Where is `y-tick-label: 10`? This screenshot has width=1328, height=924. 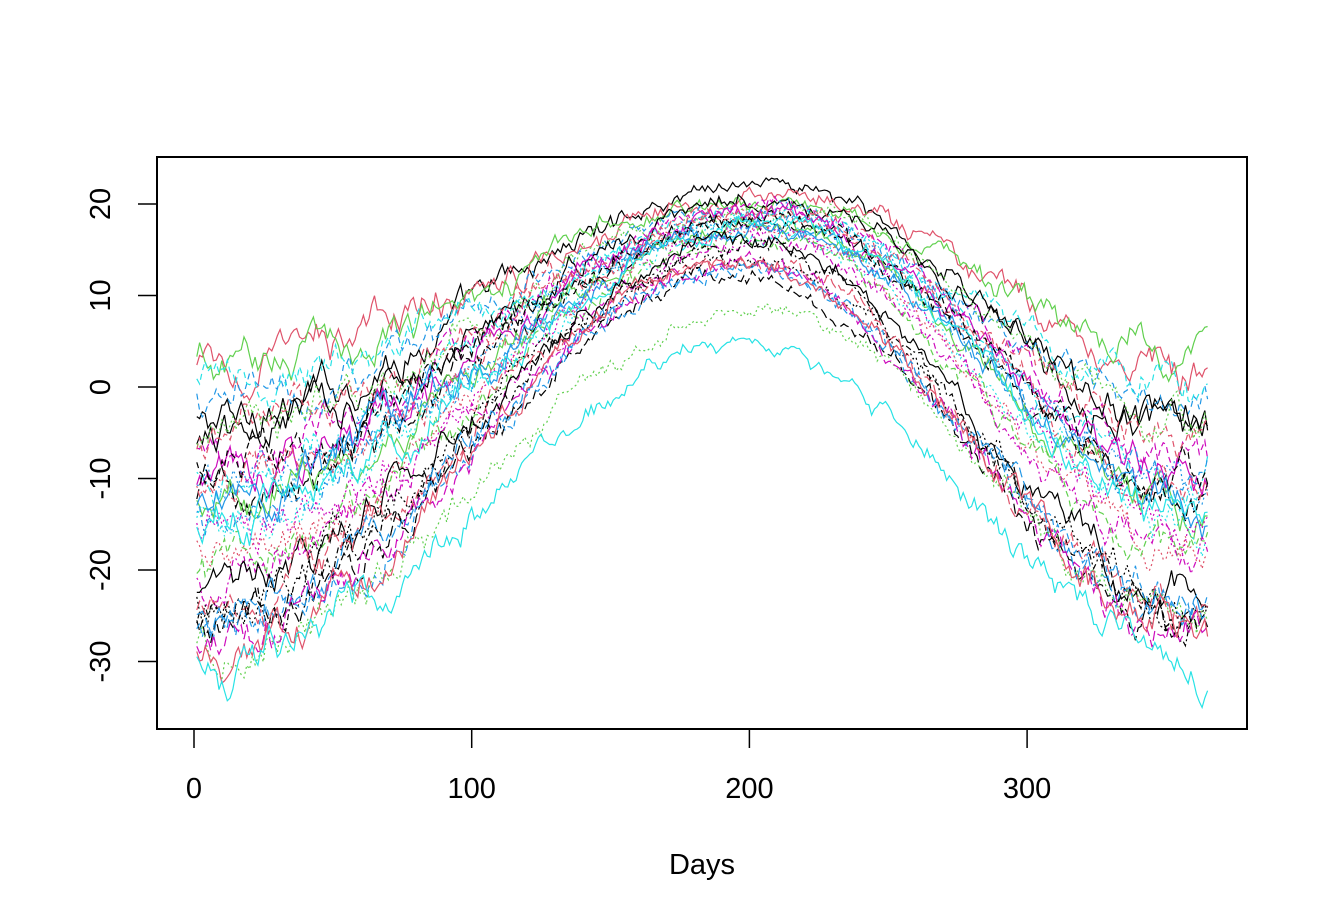
y-tick-label: 10 is located at coordinates (101, 295).